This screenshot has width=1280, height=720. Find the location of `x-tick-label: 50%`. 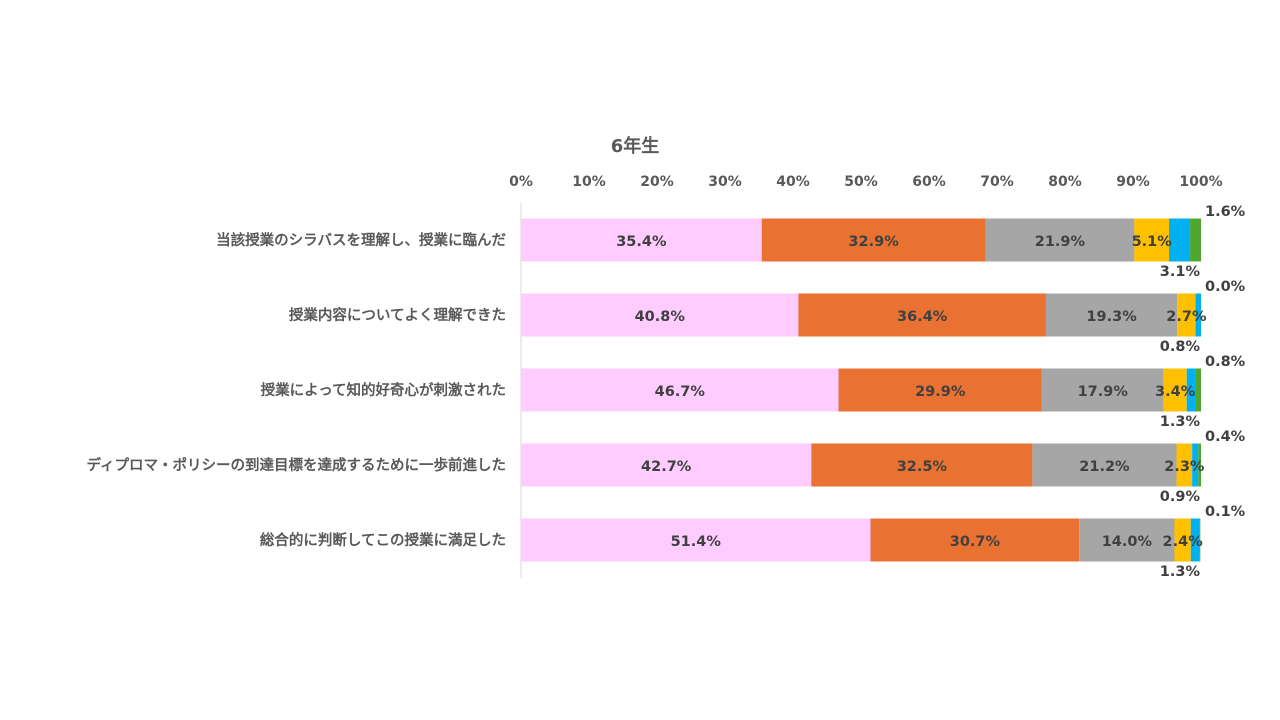

x-tick-label: 50% is located at coordinates (861, 182).